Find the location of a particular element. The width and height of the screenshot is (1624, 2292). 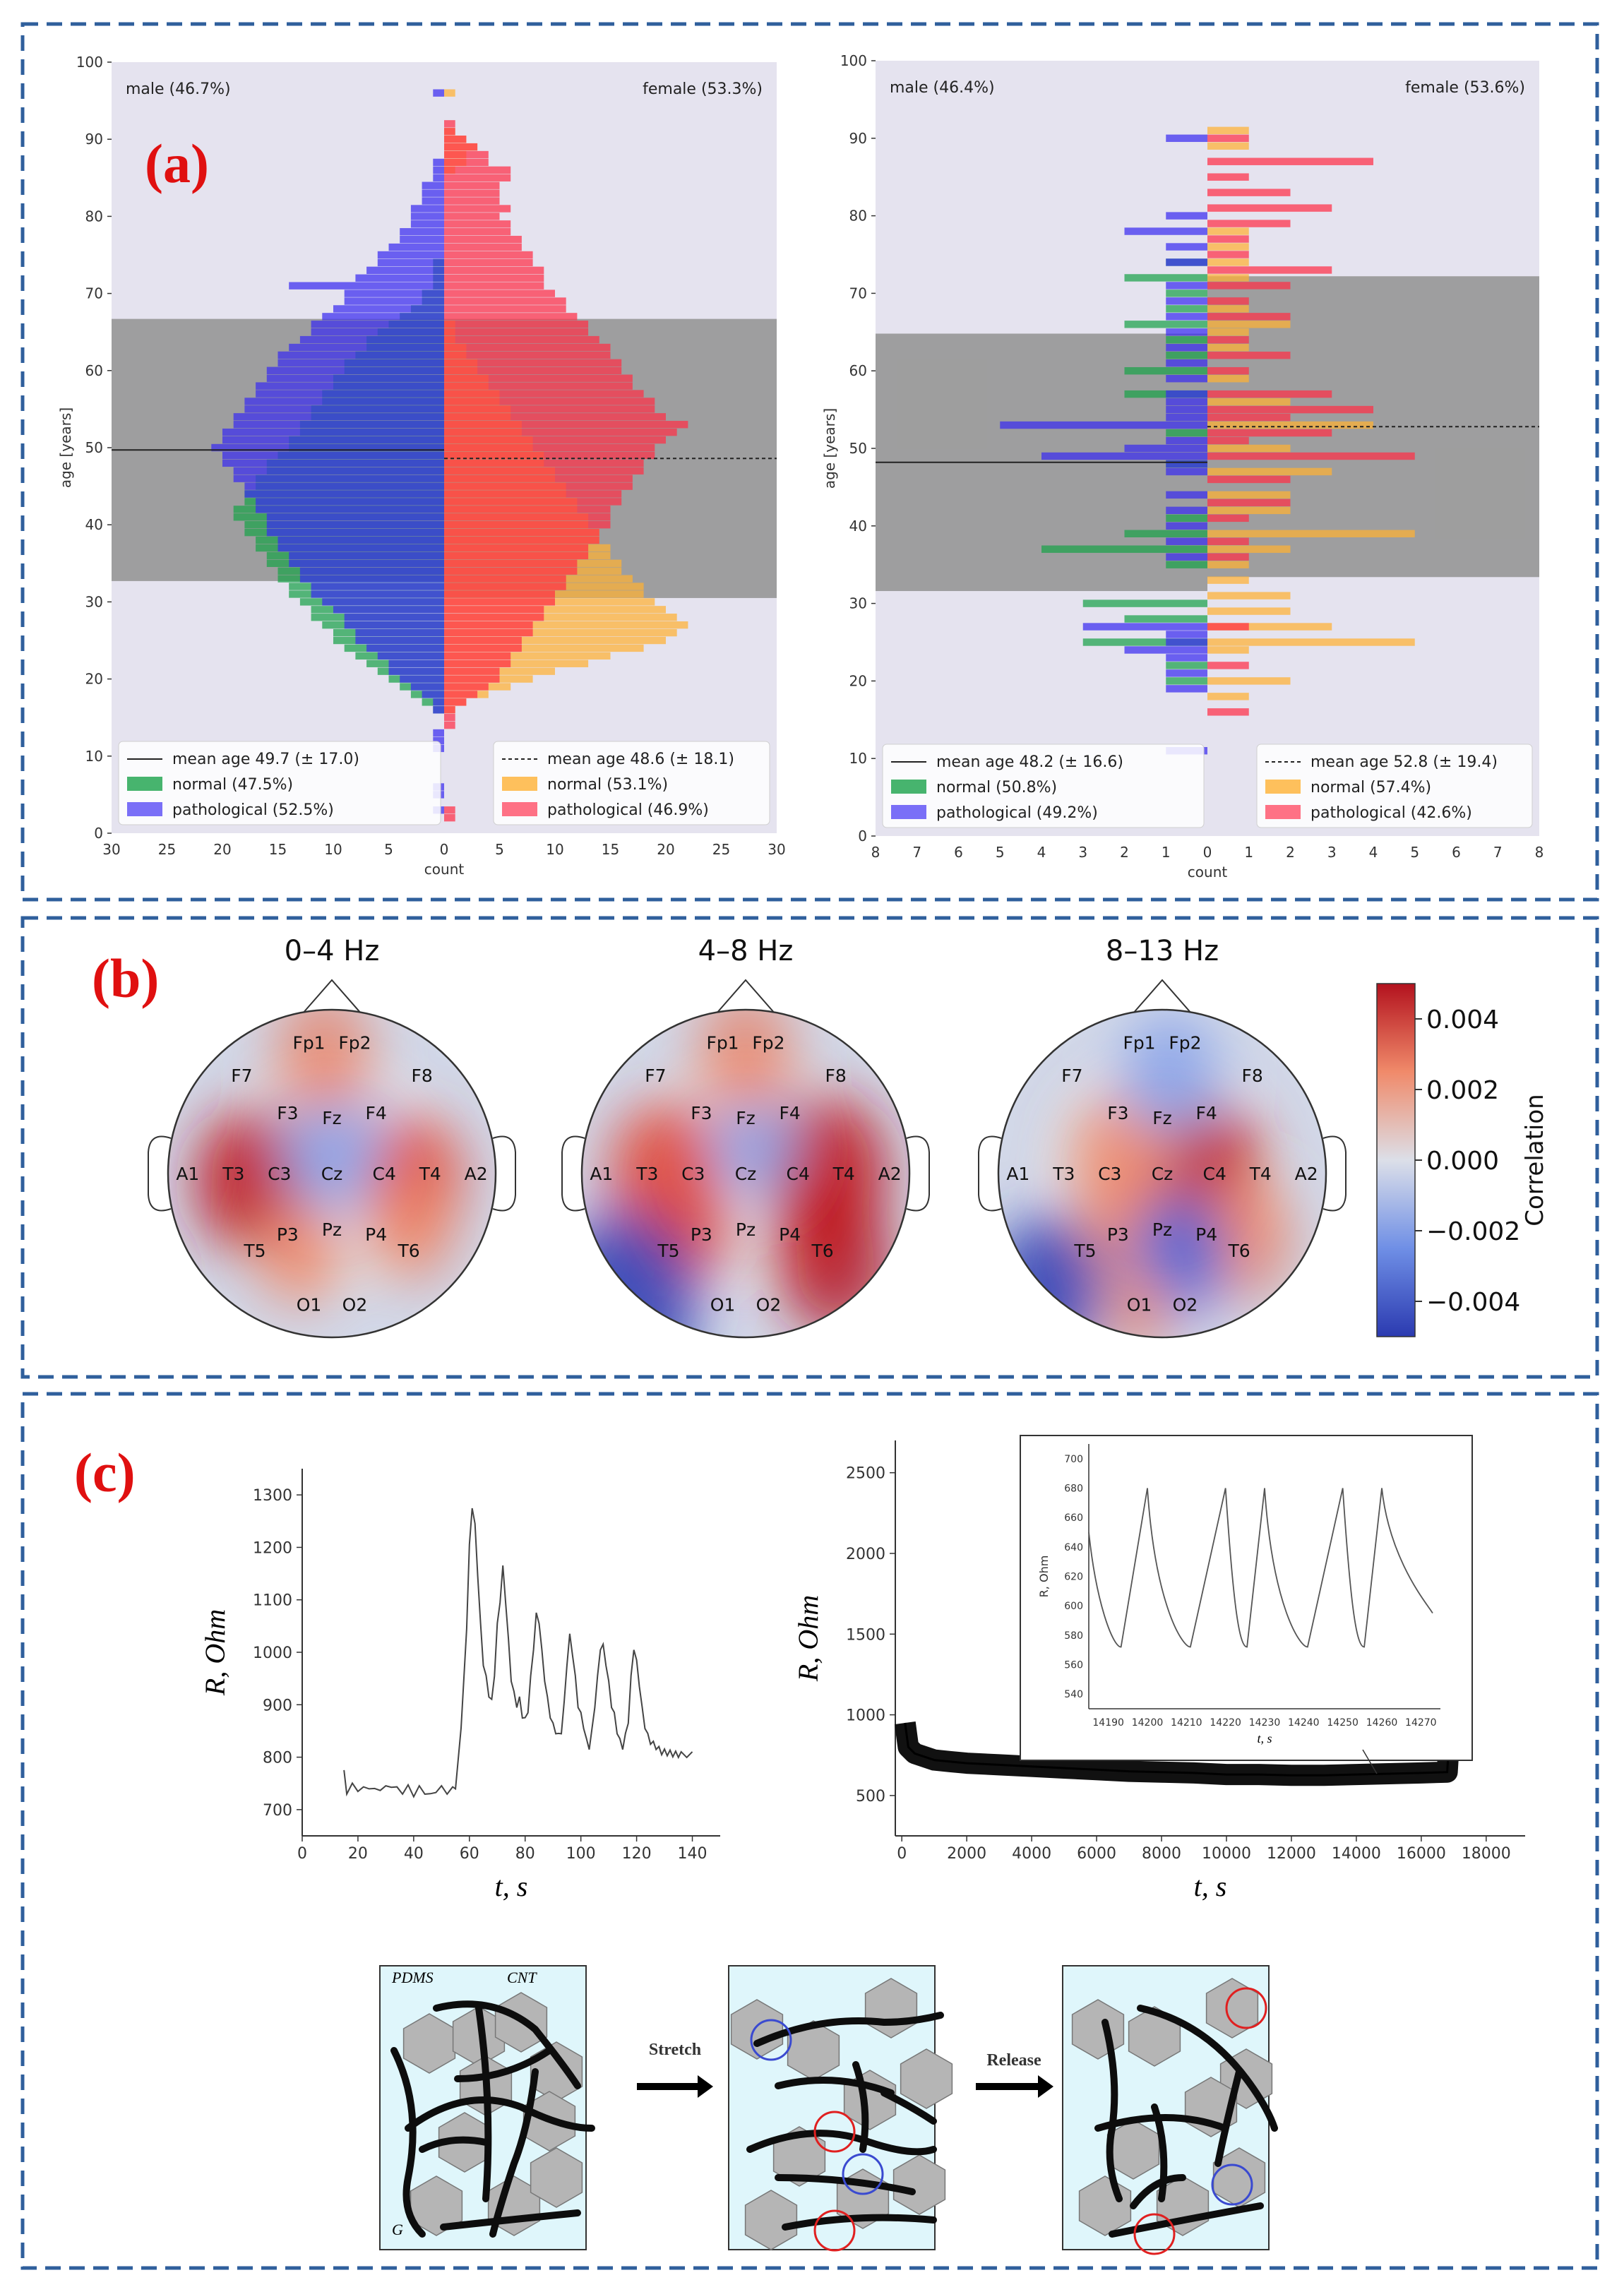

stretch-label: Stretch is located at coordinates (675, 2050).